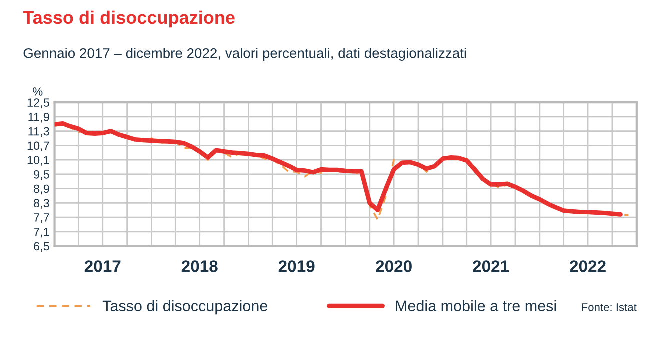  Describe the element at coordinates (491, 266) in the screenshot. I see `x-tick-label: 2021` at that location.